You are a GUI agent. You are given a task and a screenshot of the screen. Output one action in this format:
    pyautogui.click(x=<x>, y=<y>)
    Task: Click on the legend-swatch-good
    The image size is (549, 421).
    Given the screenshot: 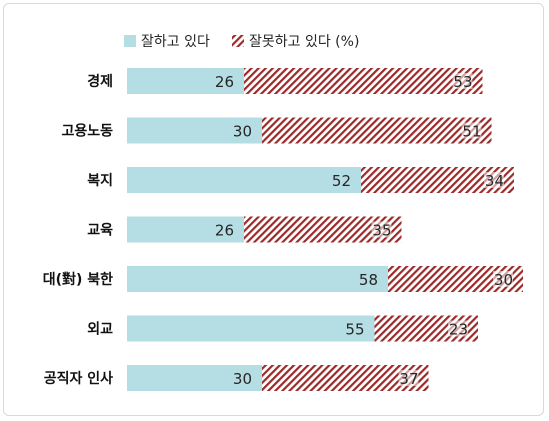 What is the action you would take?
    pyautogui.click(x=130, y=41)
    